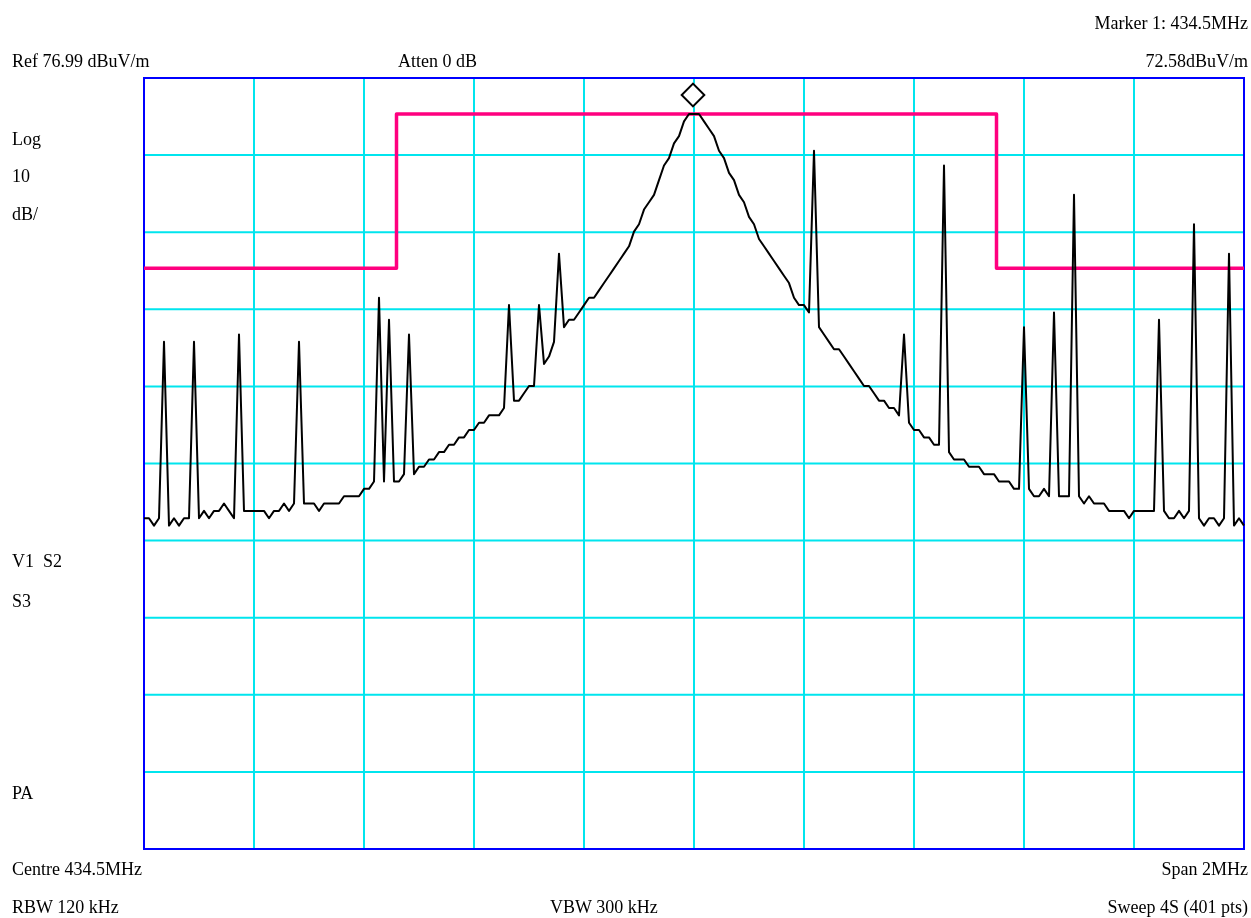  What do you see at coordinates (22, 601) in the screenshot?
I see `text: S3` at bounding box center [22, 601].